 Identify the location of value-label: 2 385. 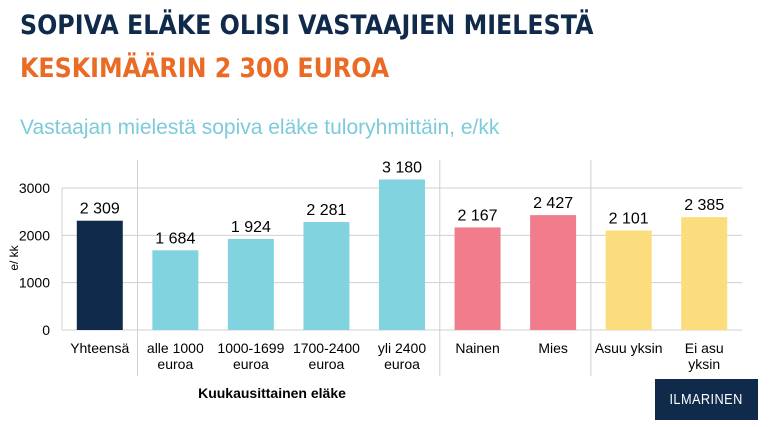
(704, 205).